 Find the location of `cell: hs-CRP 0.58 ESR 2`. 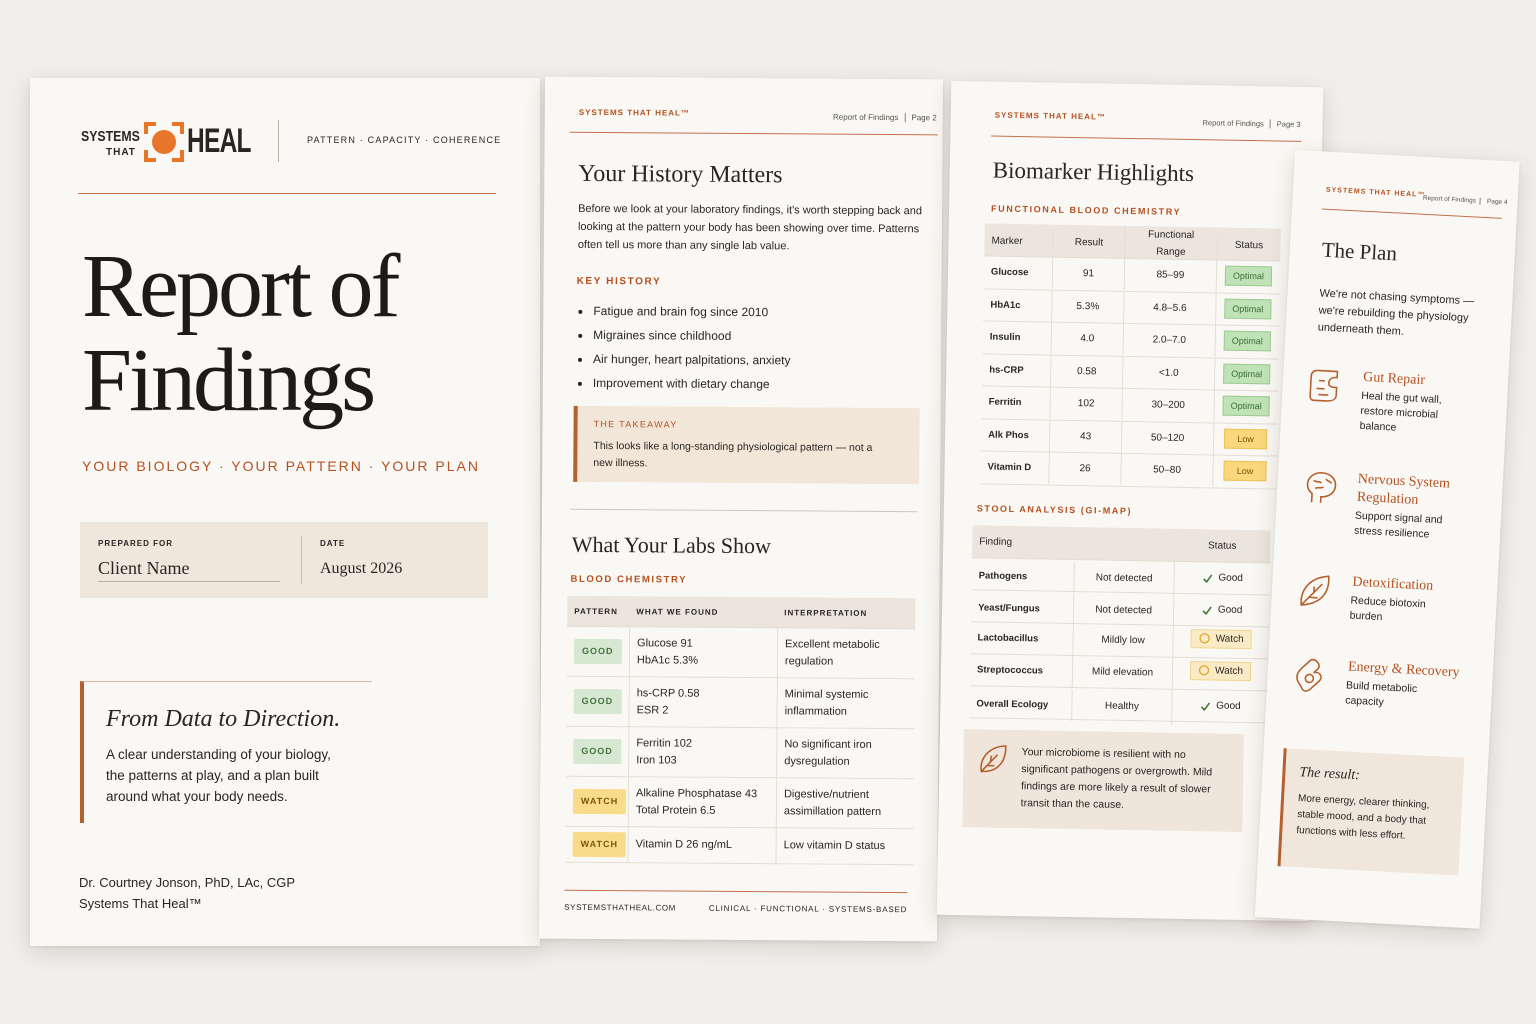

cell: hs-CRP 0.58 ESR 2 is located at coordinates (702, 702).